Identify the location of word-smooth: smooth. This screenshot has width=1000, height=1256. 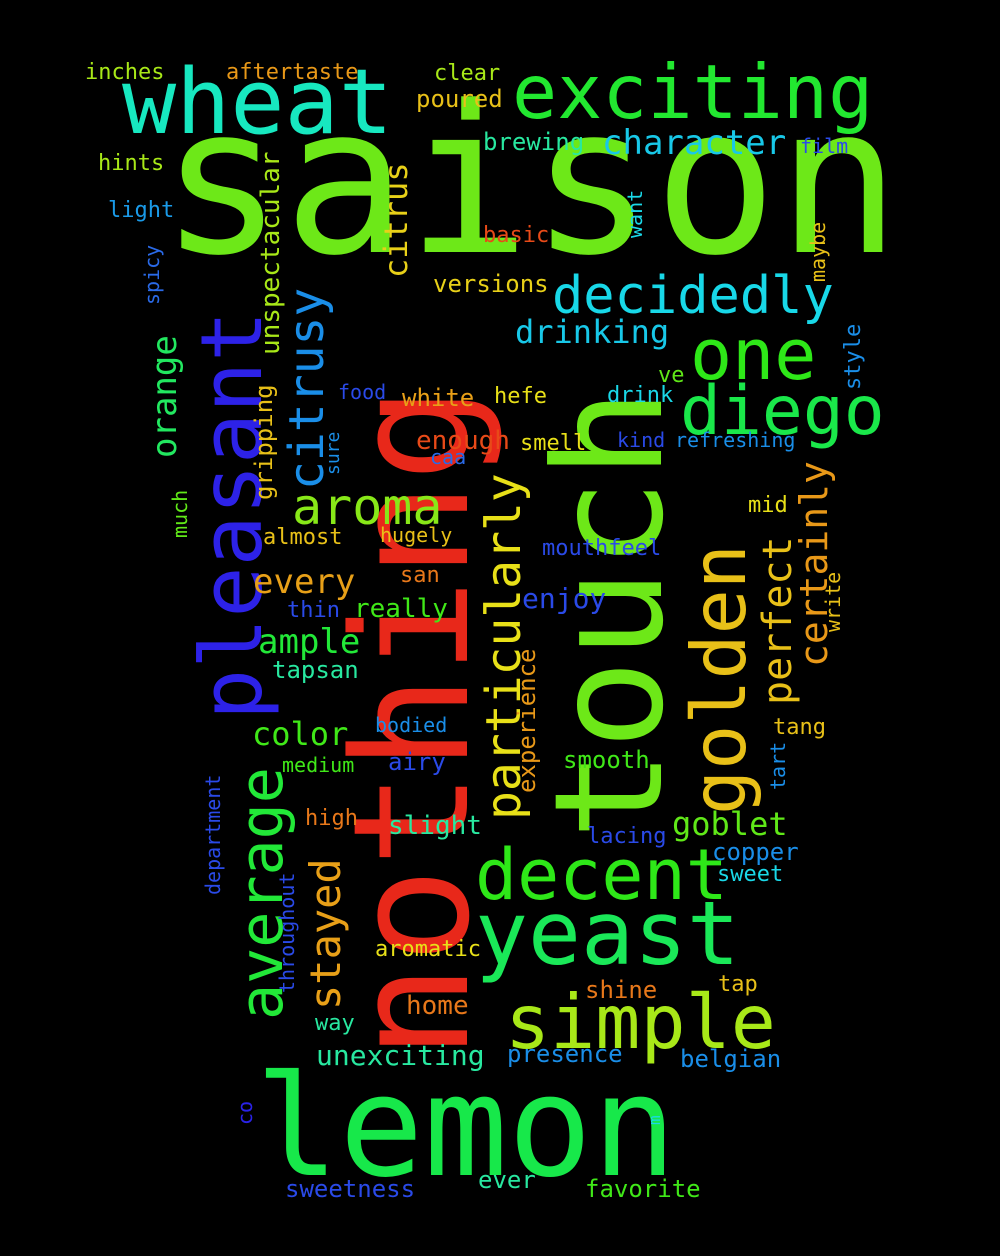
(606, 760).